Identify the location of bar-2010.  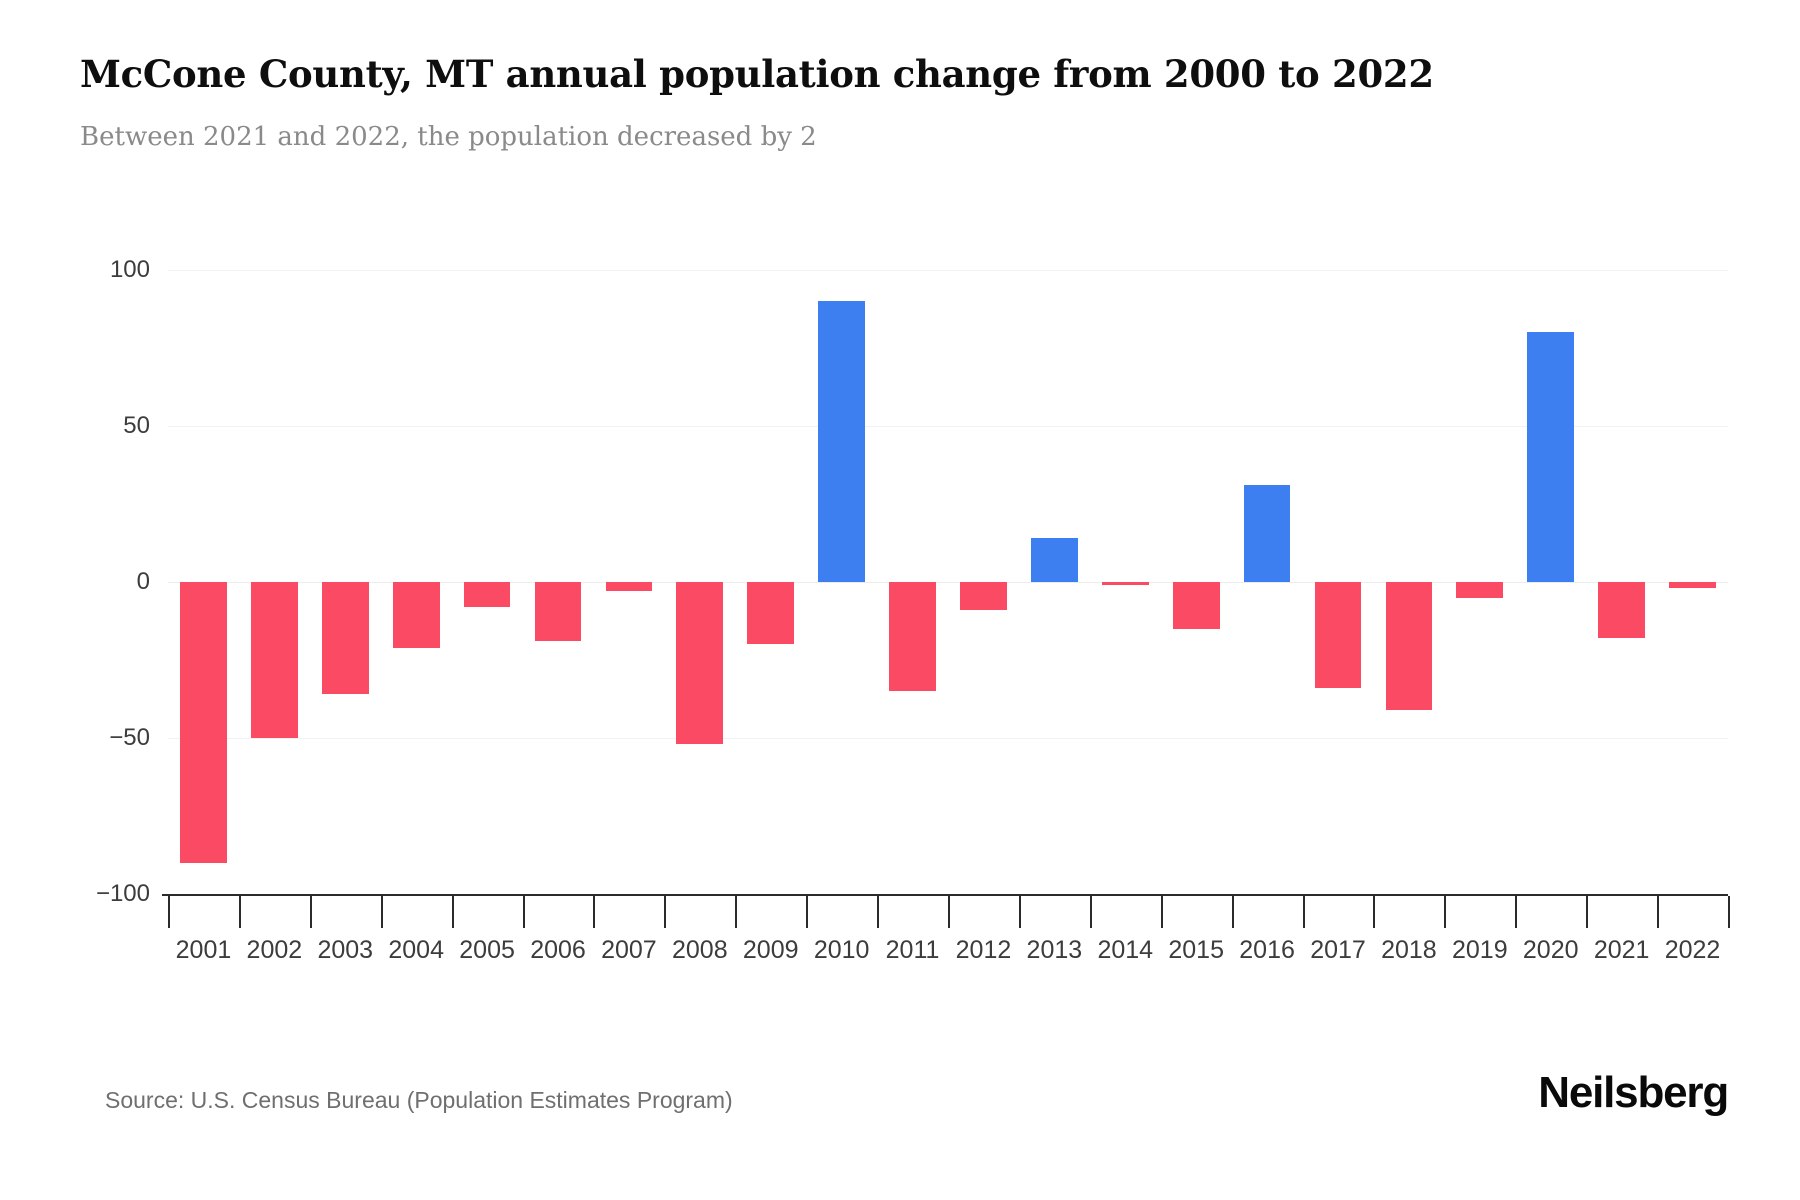
(842, 441).